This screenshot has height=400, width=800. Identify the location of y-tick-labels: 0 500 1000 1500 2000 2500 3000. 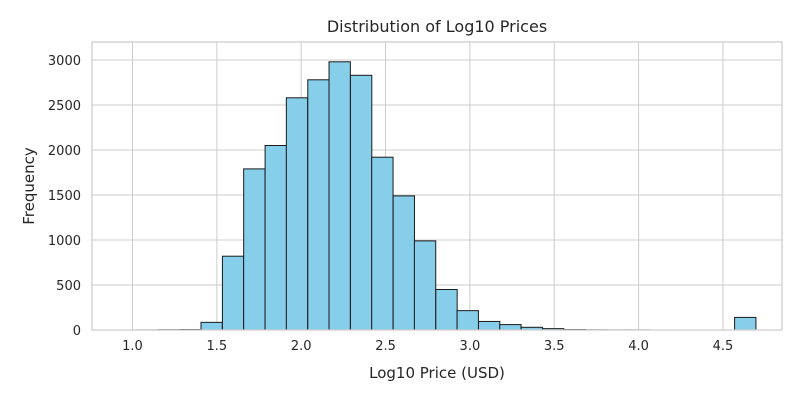
(64, 196).